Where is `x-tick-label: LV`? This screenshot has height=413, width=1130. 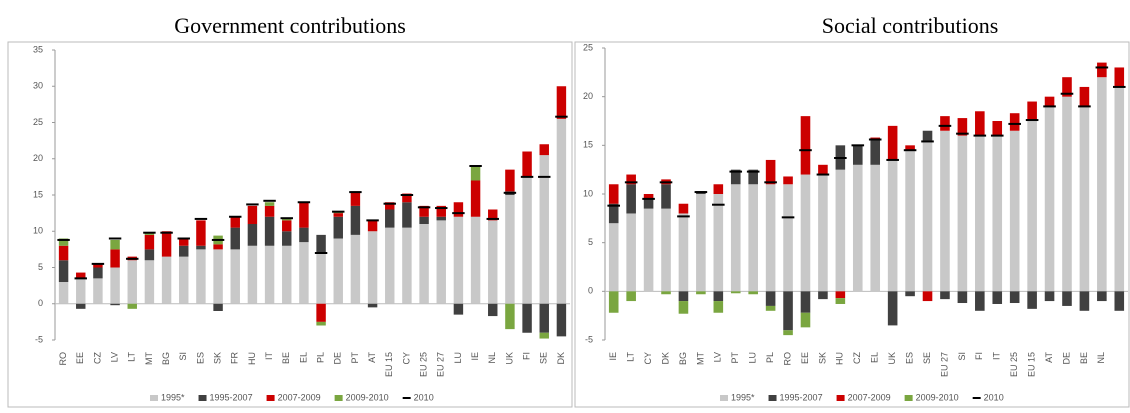
x-tick-label: LV is located at coordinates (718, 357).